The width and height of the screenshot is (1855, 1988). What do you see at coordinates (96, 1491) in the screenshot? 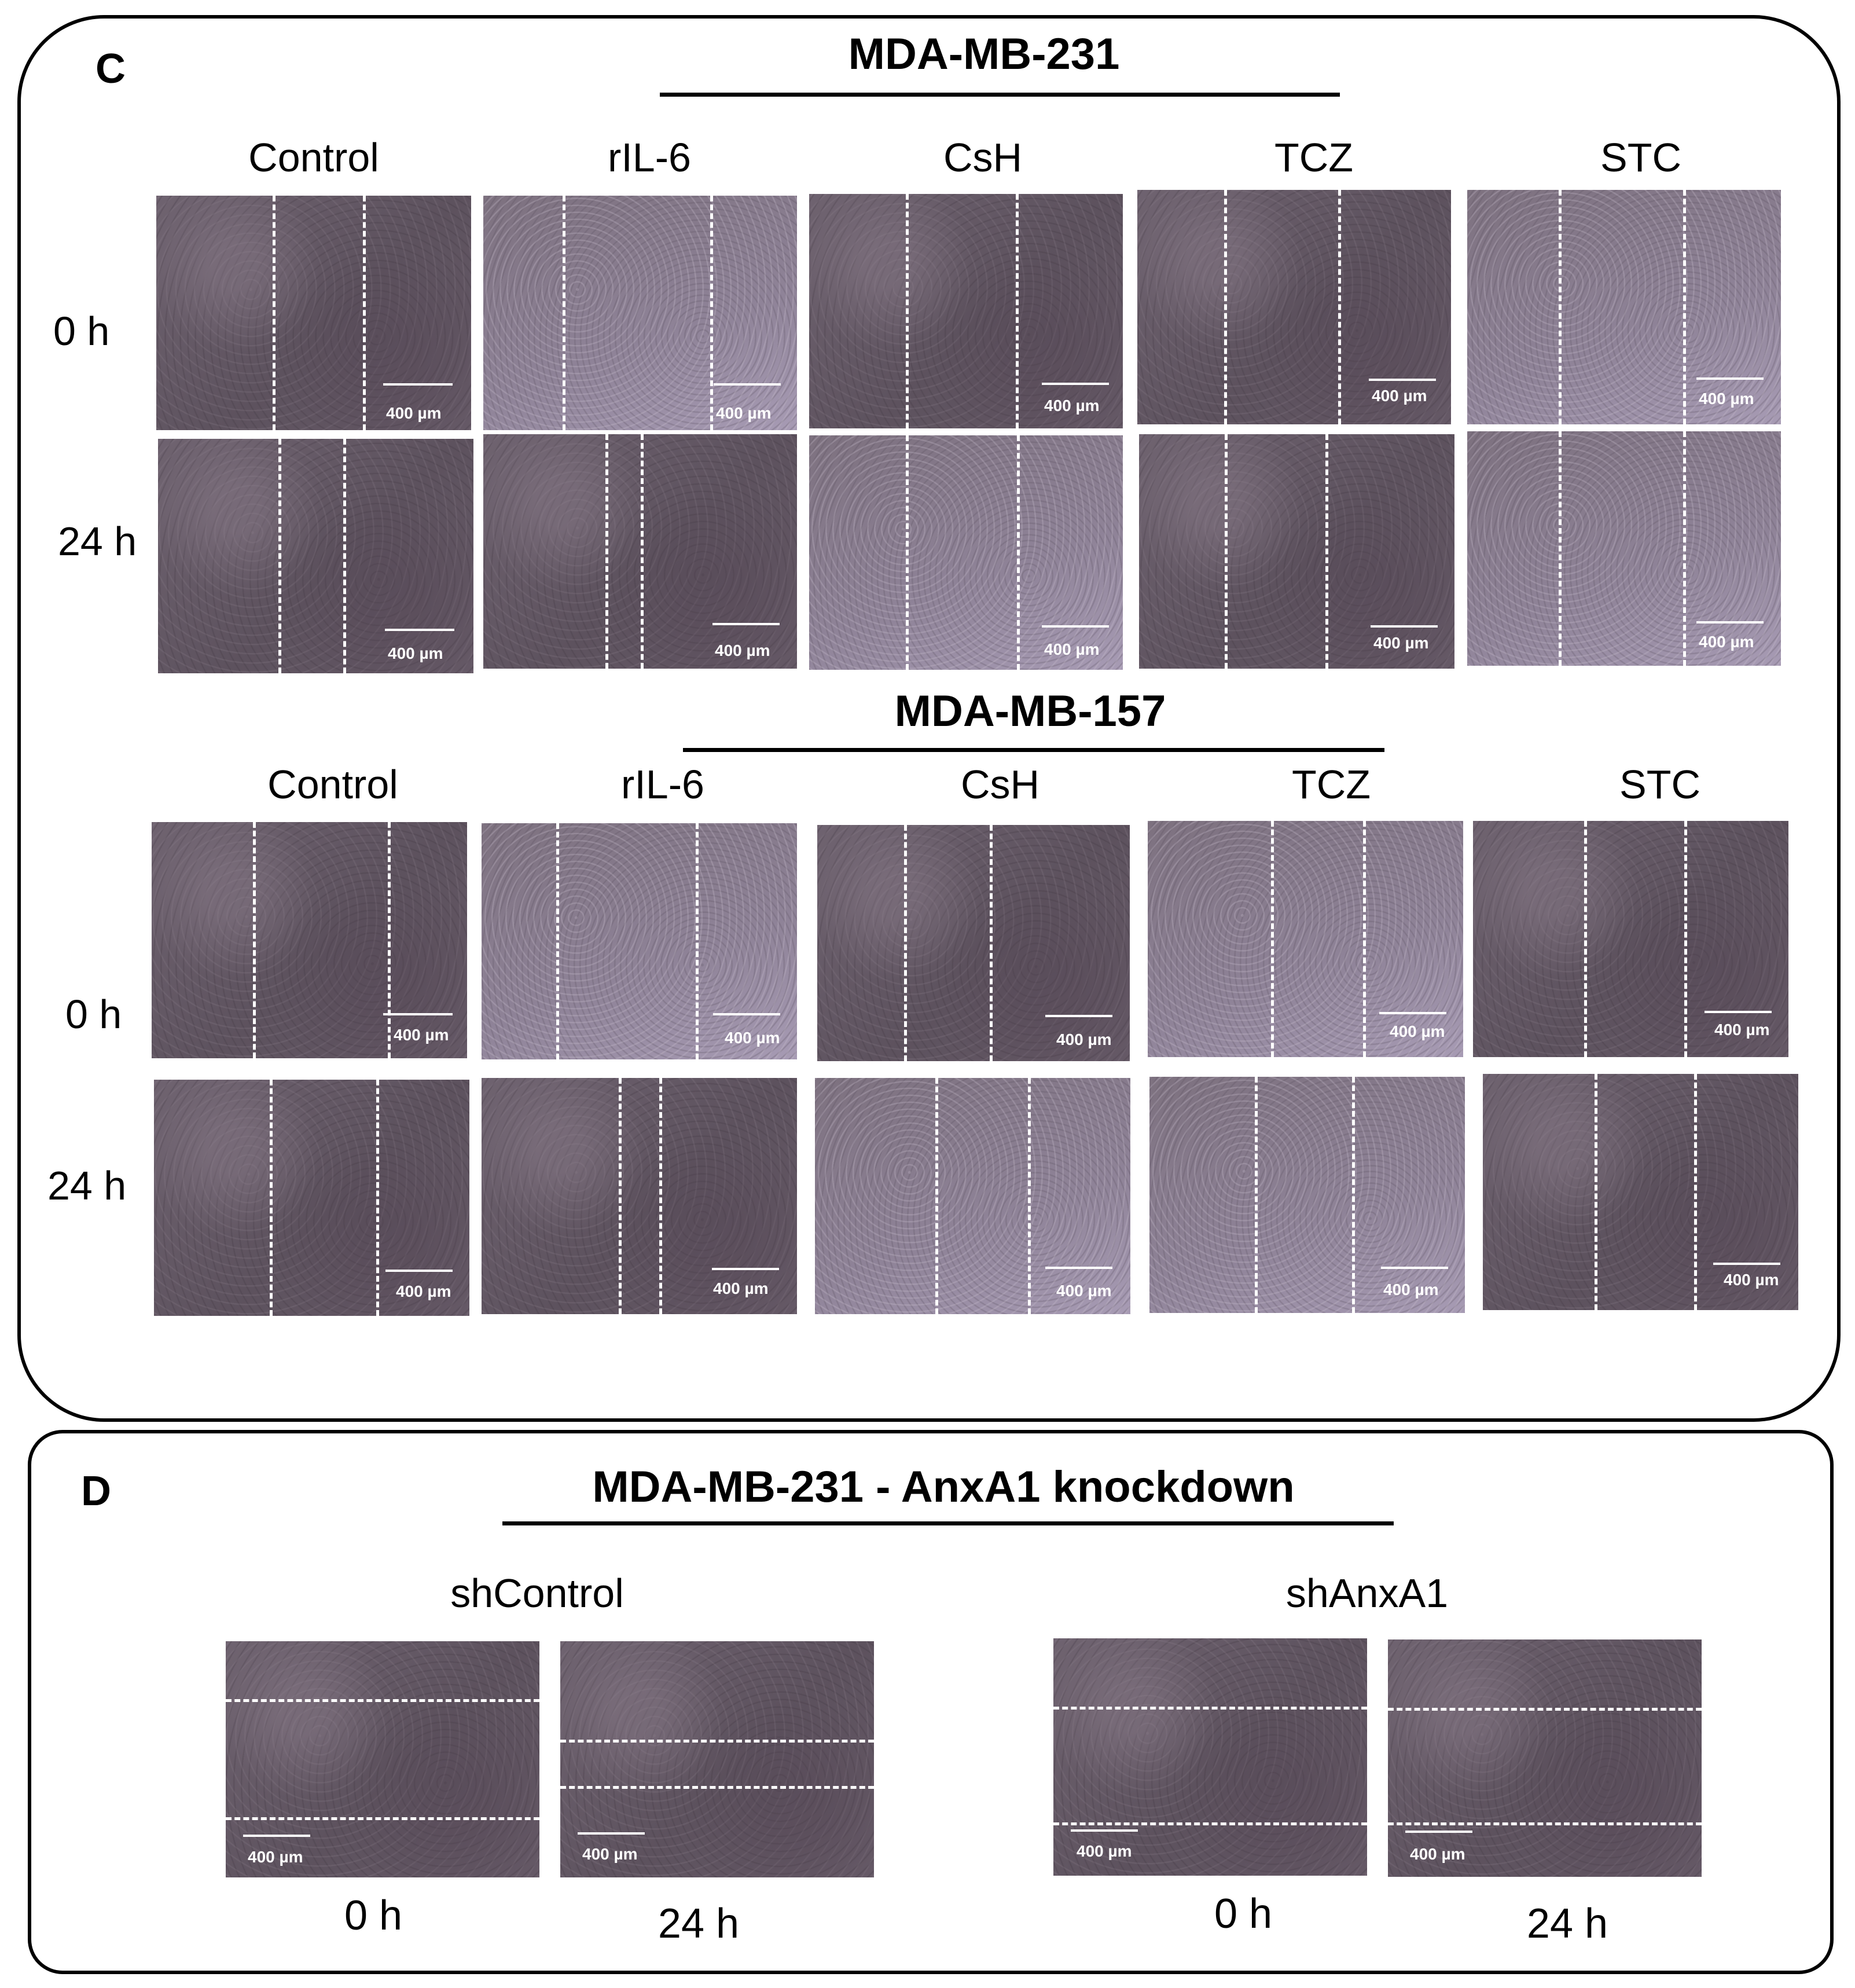
I see `panel-d-letter: D` at bounding box center [96, 1491].